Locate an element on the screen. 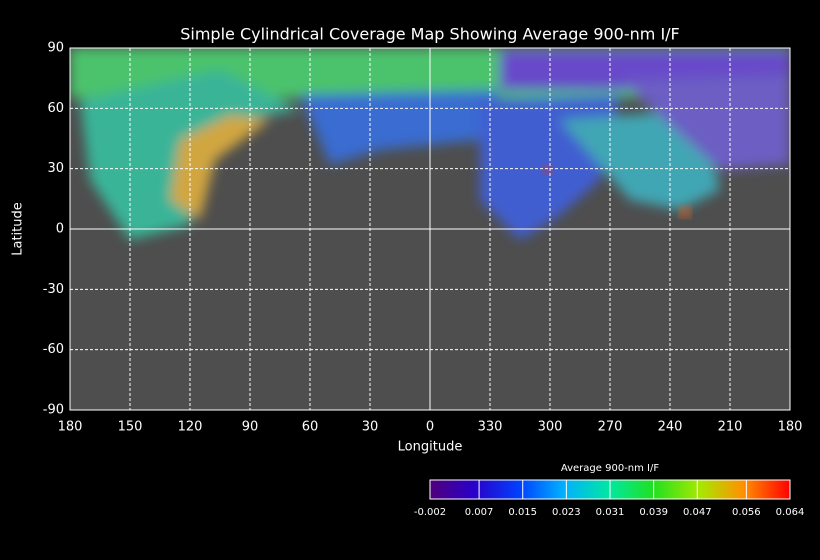 This screenshot has width=820, height=560. colorbar-tick-label: 0.007 is located at coordinates (479, 512).